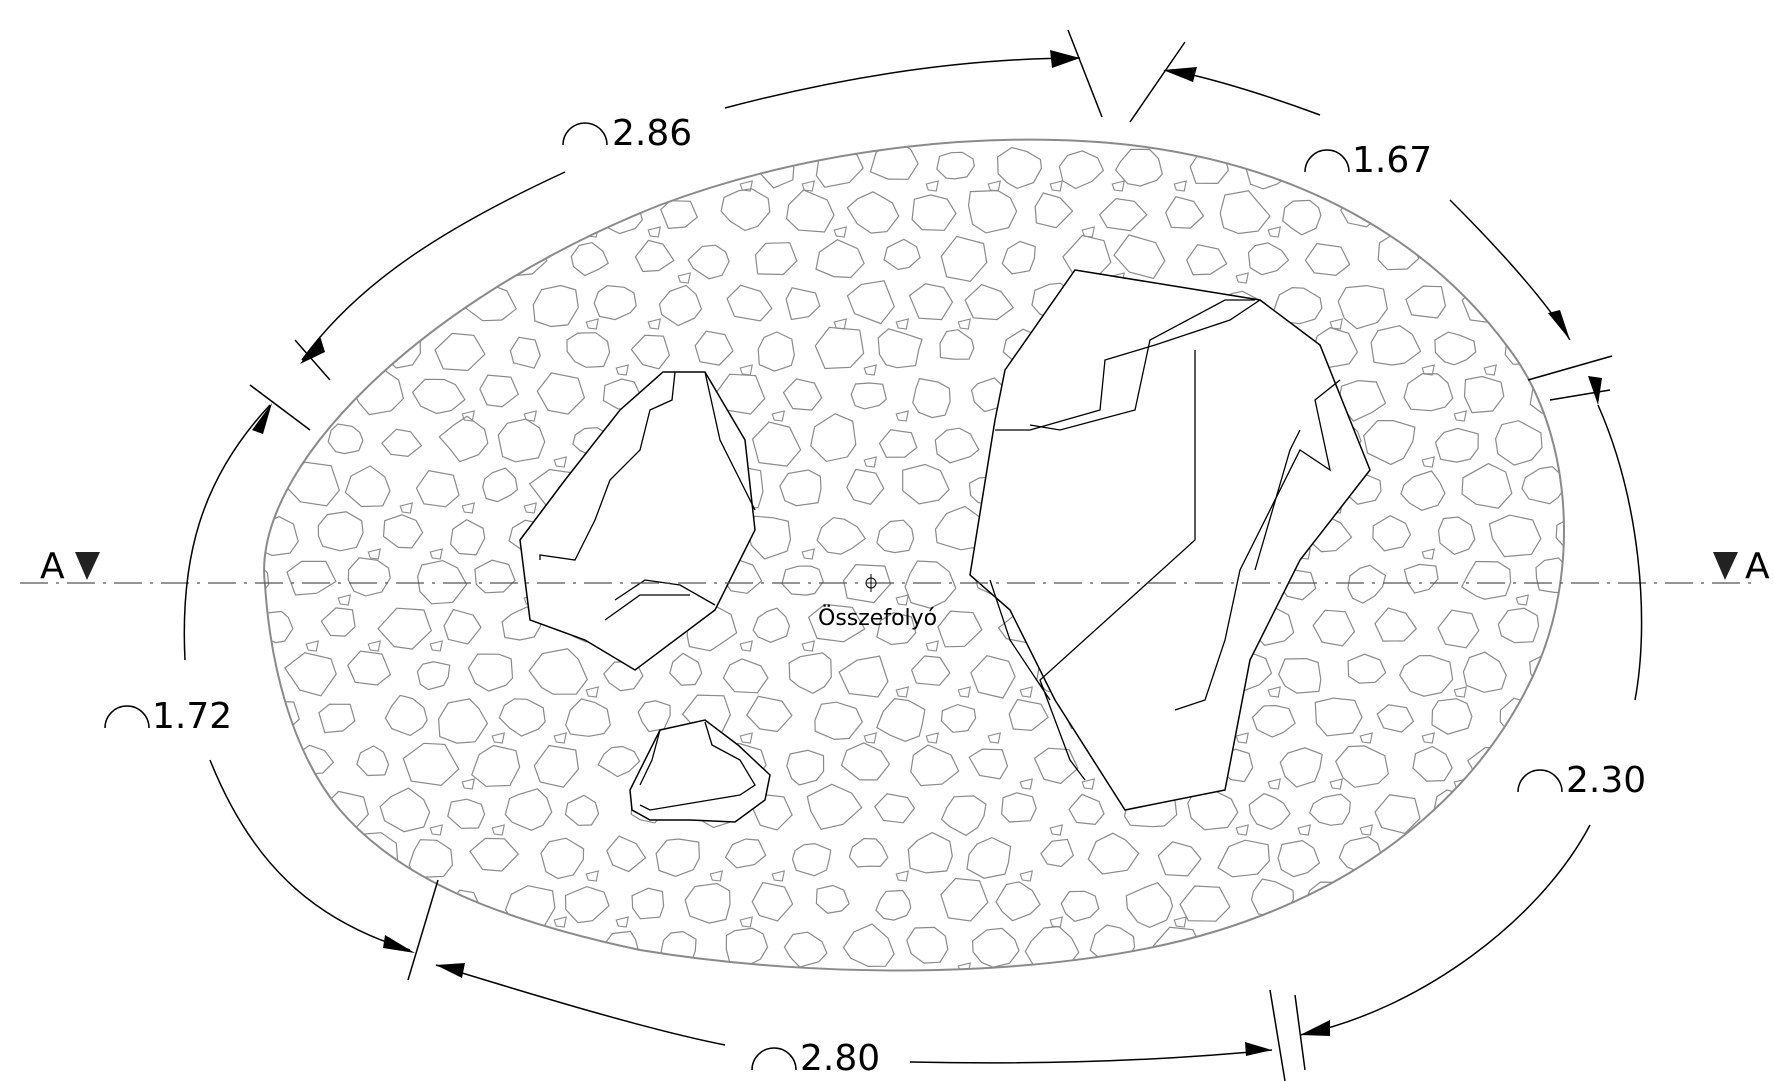 The image size is (1773, 1081). What do you see at coordinates (1371, 221) in the screenshot?
I see `dimension-top-right` at bounding box center [1371, 221].